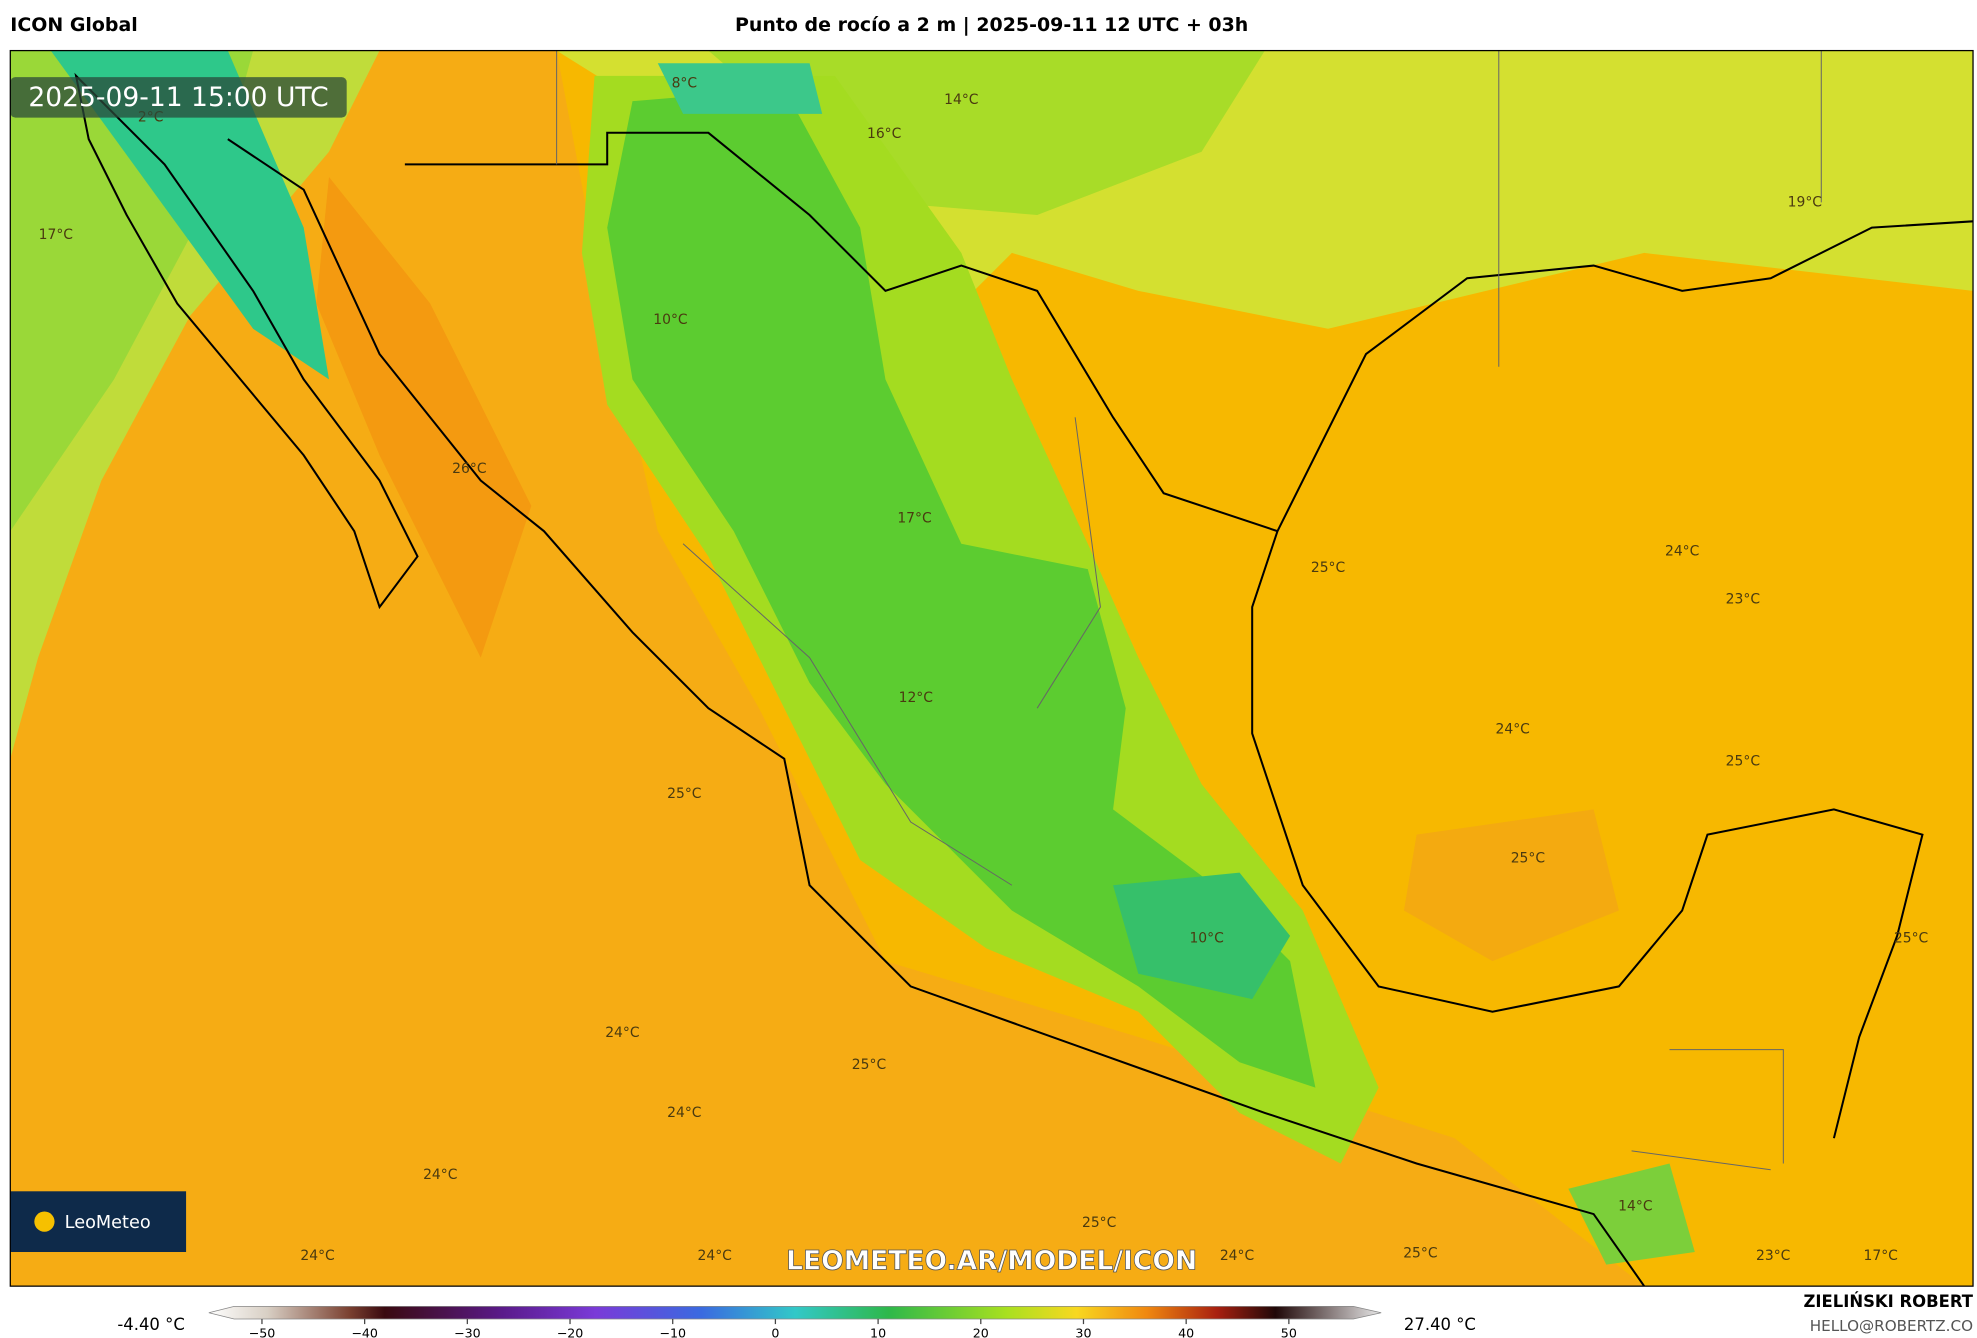 This screenshot has height=1338, width=1977. Describe the element at coordinates (1186, 1332) in the screenshot. I see `colorbar-tick-label: 40` at that location.